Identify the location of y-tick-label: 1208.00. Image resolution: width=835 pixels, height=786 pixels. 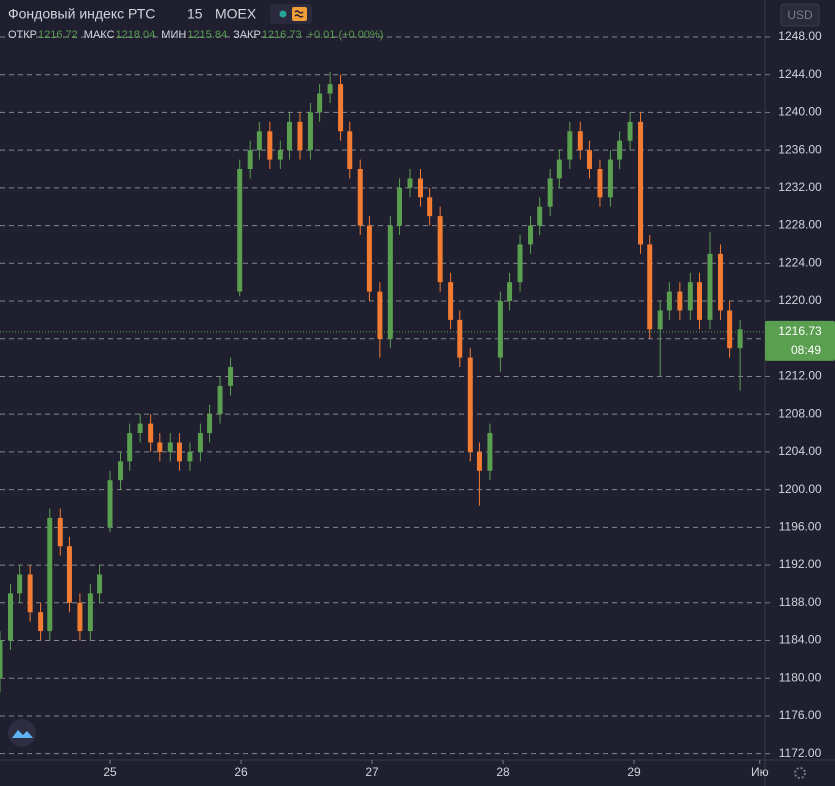
(800, 413).